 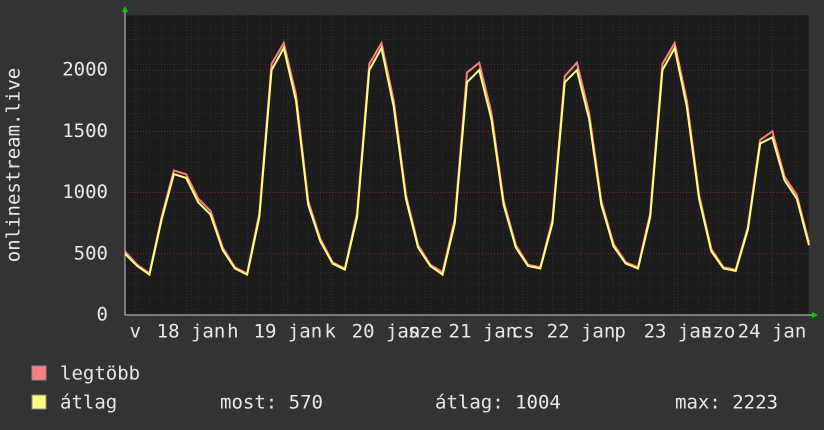 What do you see at coordinates (425, 332) in the screenshot?
I see `x-tick-label: sze` at bounding box center [425, 332].